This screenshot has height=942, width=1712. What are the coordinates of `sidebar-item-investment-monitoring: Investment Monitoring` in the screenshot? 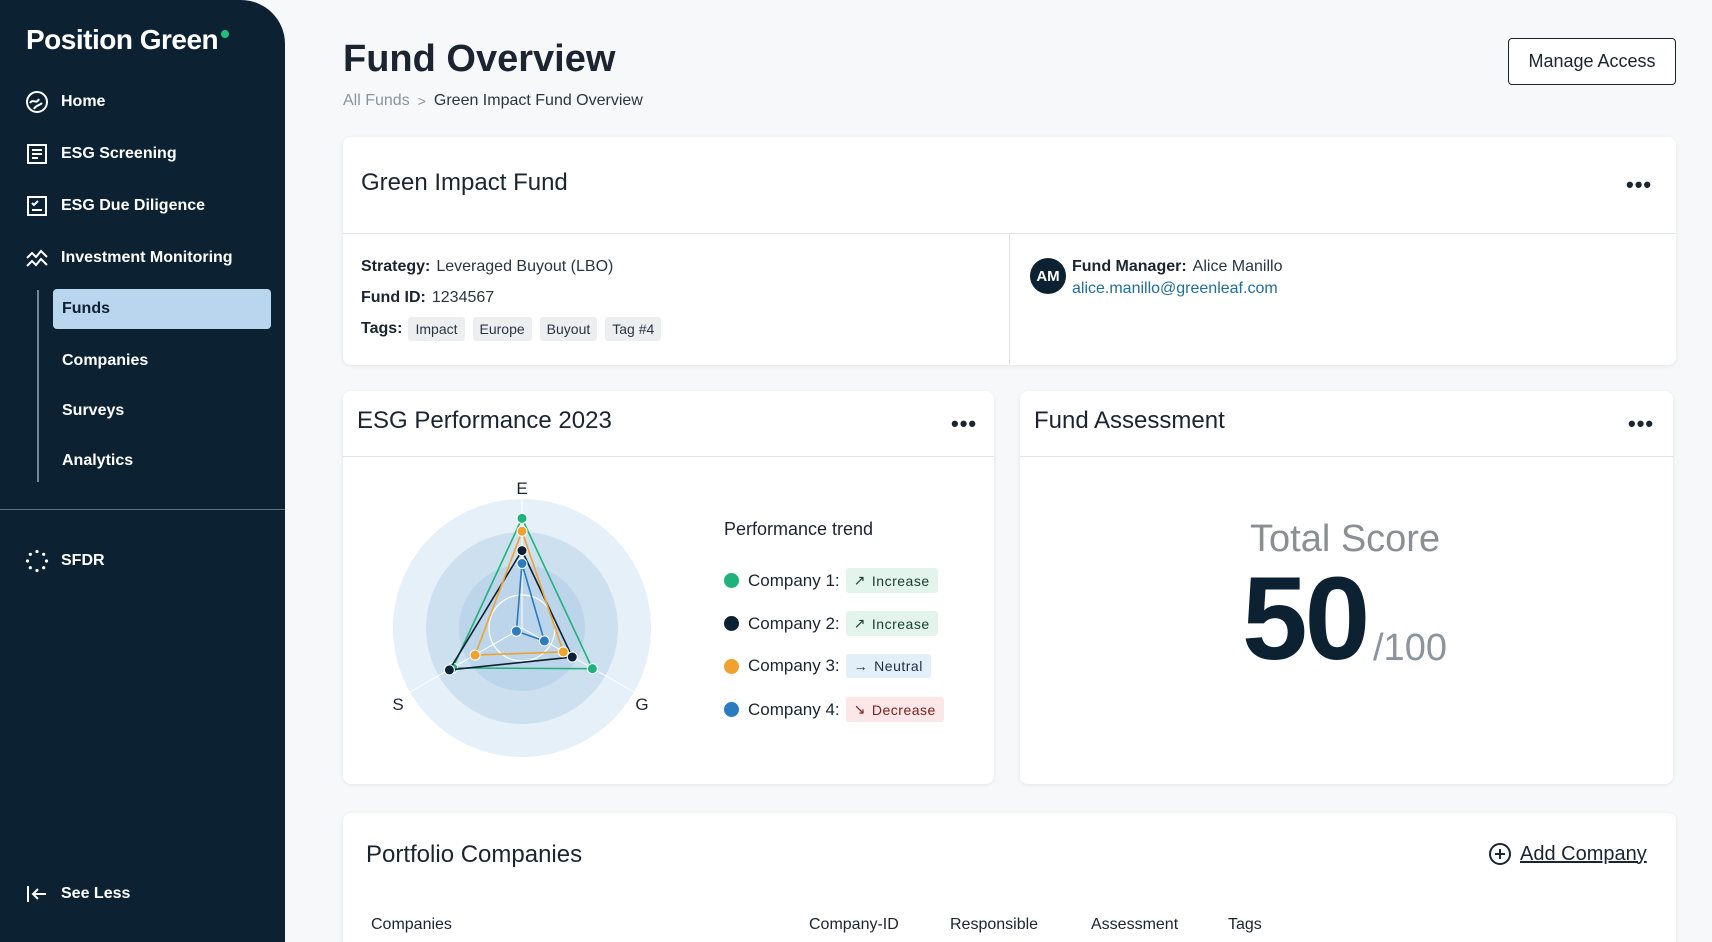 It's located at (129, 258).